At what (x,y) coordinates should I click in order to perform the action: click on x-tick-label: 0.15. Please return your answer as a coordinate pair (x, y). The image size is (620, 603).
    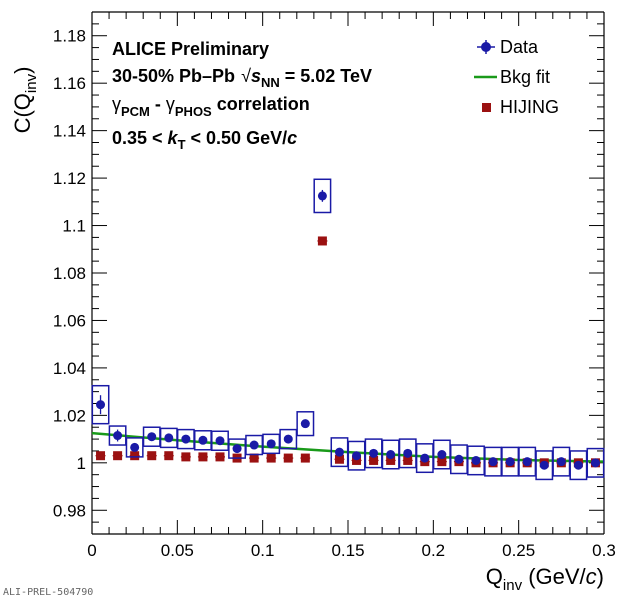
    Looking at the image, I should click on (347, 550).